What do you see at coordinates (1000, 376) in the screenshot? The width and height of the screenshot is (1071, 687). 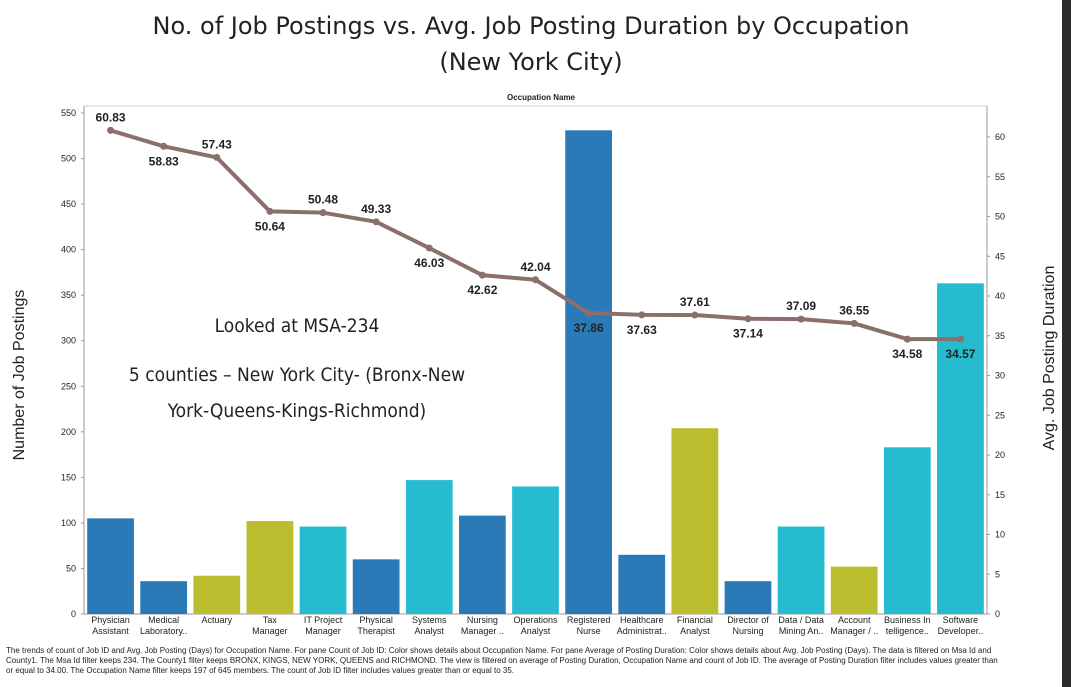 I see `right-tick-label: 30` at bounding box center [1000, 376].